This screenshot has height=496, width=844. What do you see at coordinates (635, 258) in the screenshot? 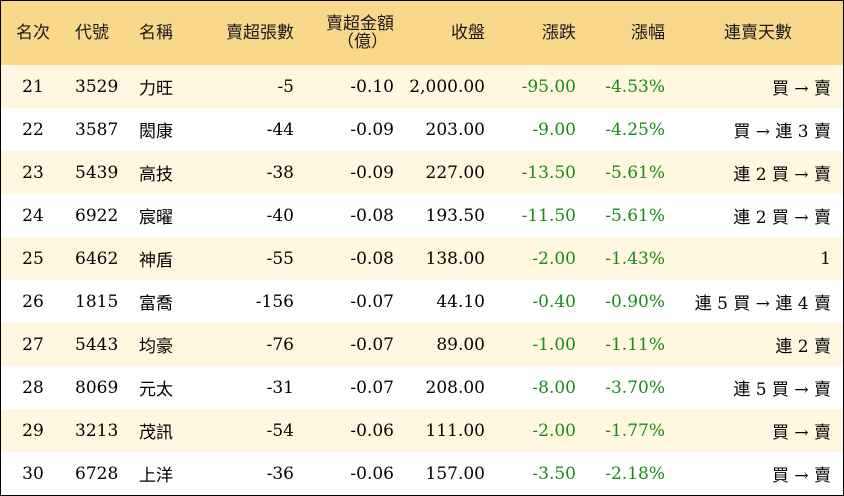
I see `cell-change-pct: -1.43%` at bounding box center [635, 258].